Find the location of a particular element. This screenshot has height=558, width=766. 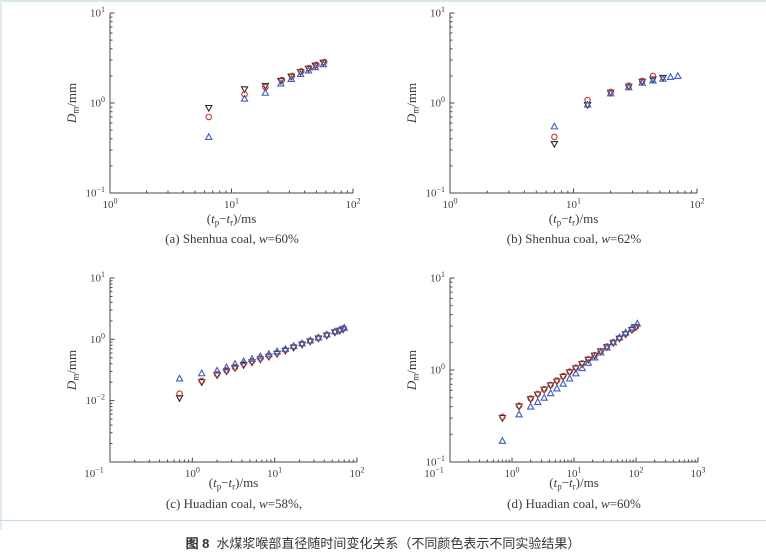

subplot-a-caption: (a) Shenhua coal, w=60% is located at coordinates (232, 238).